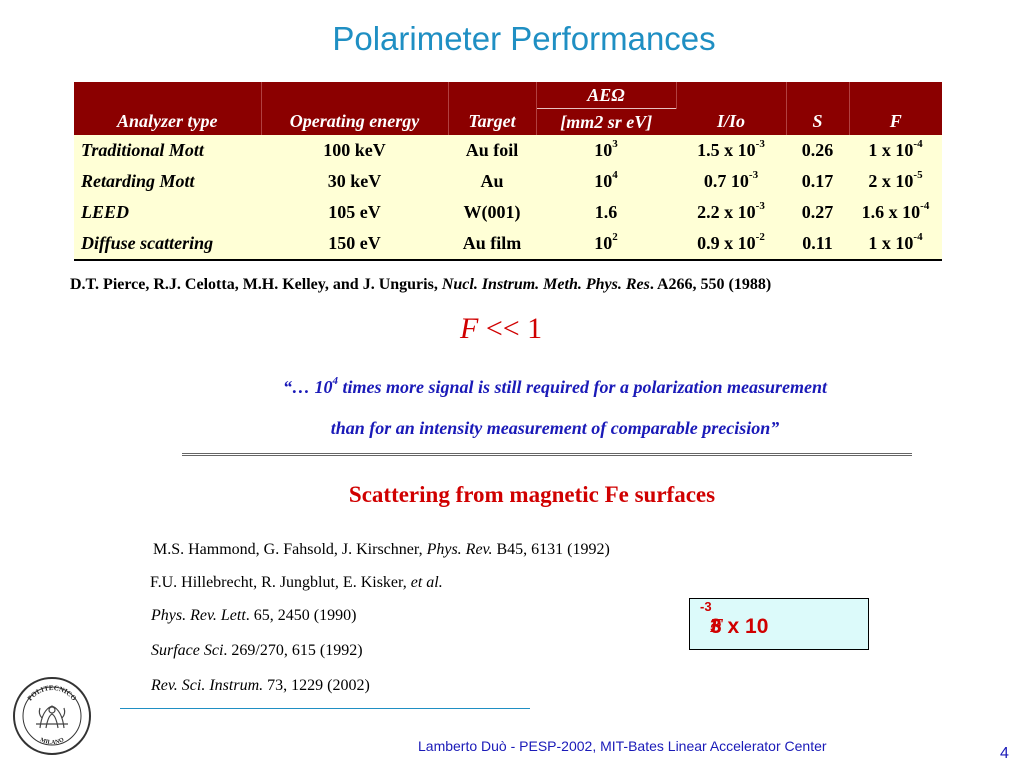 This screenshot has width=1024, height=768. Describe the element at coordinates (532, 494) in the screenshot. I see `section-subheading: Scattering from magnetic Fe surfaces` at that location.